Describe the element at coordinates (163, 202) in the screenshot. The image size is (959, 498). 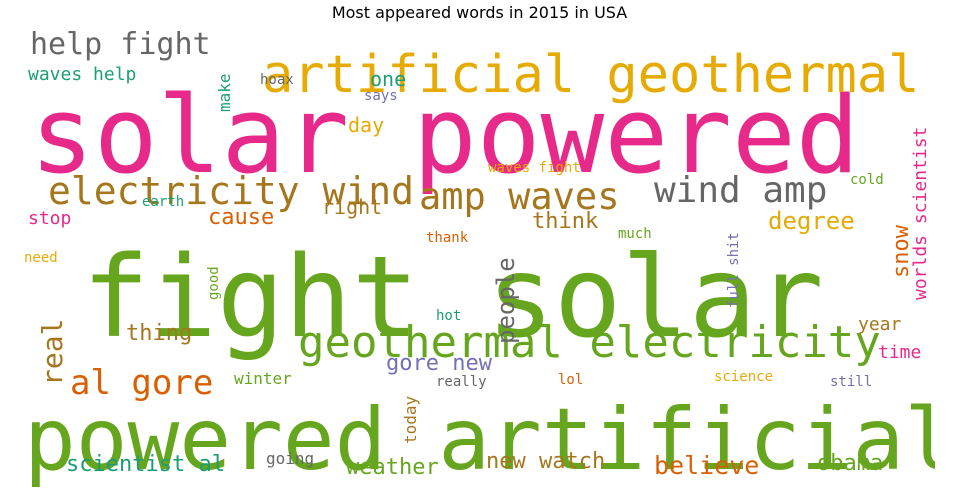
I see `word-earth: earth` at that location.